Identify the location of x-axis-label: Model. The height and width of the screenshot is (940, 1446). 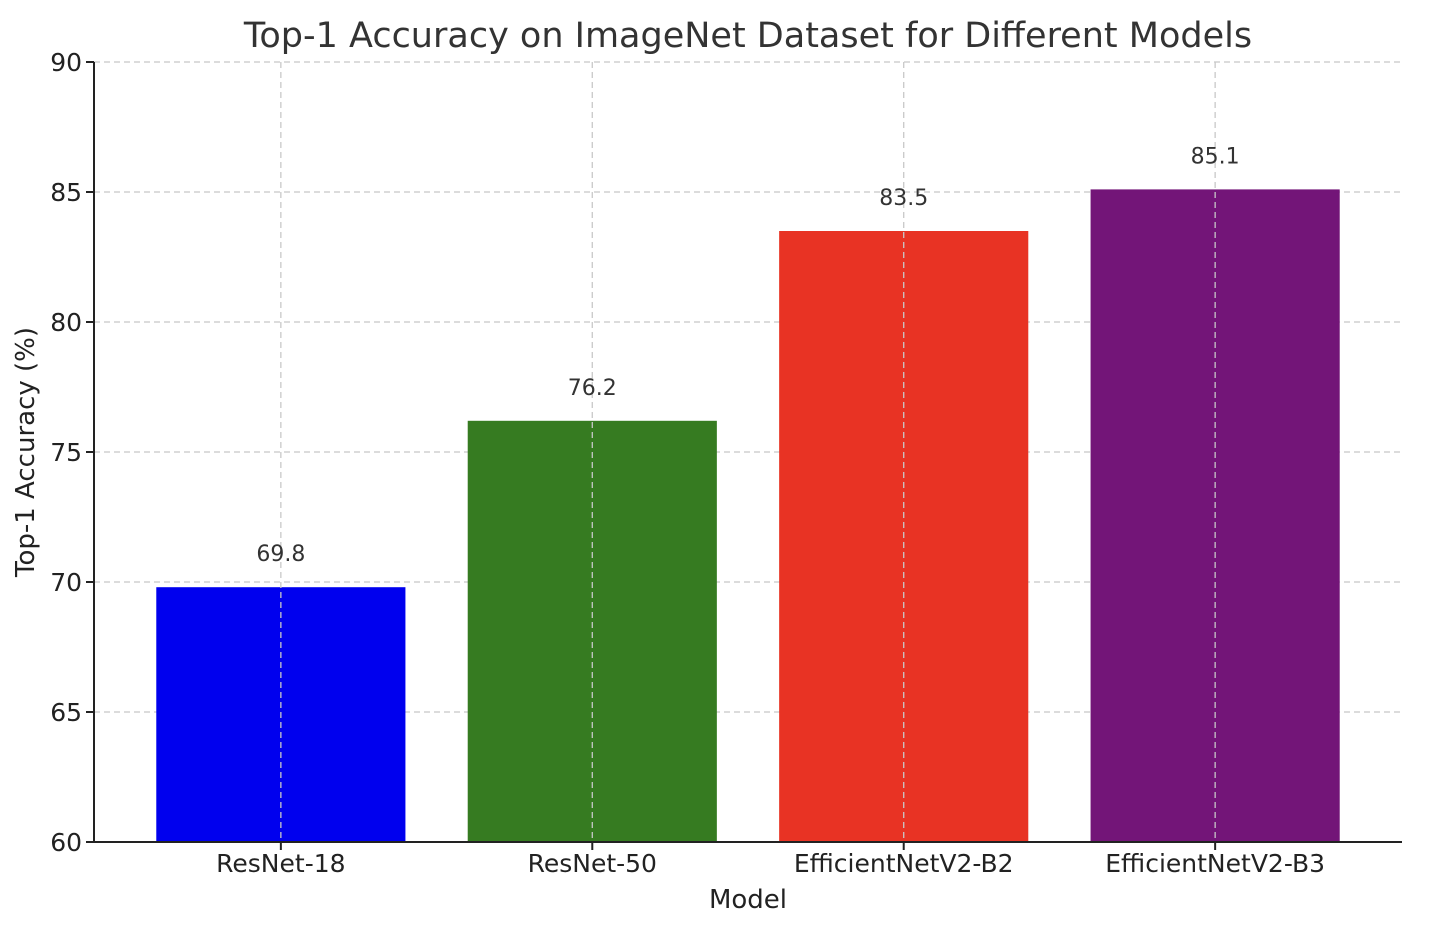
(748, 900).